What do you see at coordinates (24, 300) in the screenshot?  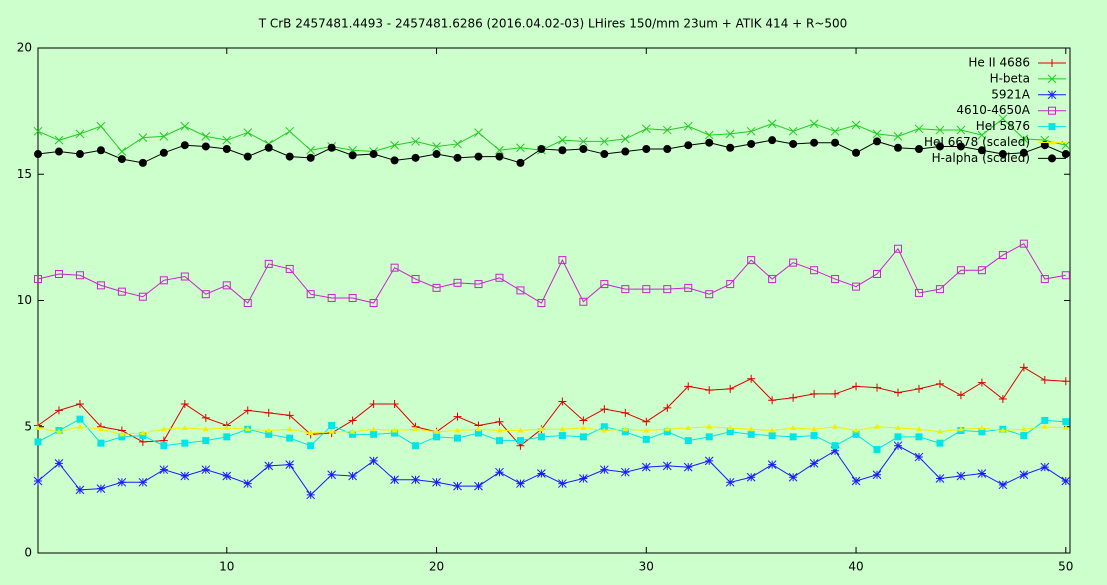 I see `y-tick-label: 10` at bounding box center [24, 300].